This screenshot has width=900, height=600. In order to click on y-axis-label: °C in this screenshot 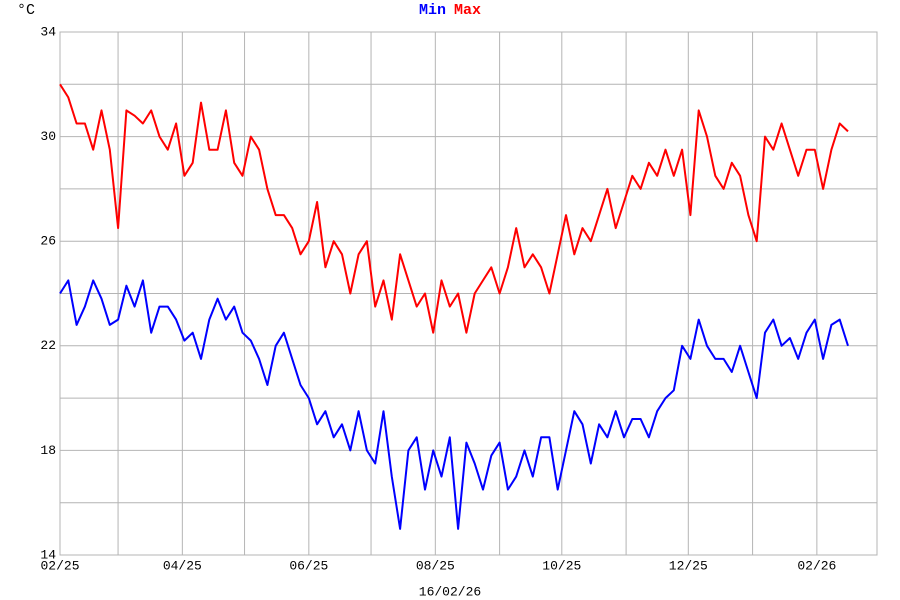, I will do `click(26, 10)`.